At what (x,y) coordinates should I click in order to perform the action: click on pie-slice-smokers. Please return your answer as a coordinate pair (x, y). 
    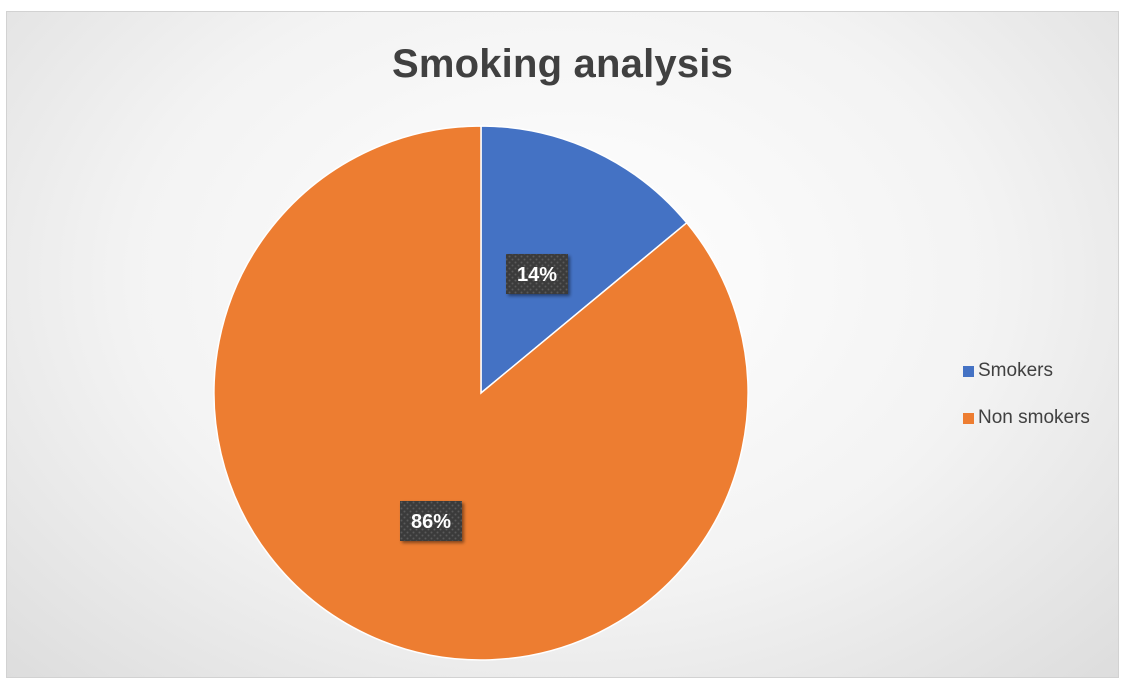
    Looking at the image, I should click on (584, 260).